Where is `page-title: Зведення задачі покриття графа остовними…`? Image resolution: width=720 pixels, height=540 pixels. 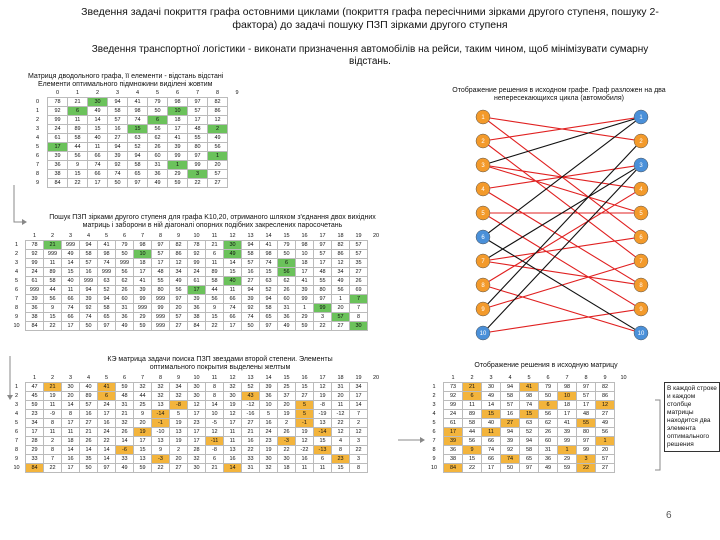 page-title: Зведення задачі покриття графа остовними… is located at coordinates (370, 18).